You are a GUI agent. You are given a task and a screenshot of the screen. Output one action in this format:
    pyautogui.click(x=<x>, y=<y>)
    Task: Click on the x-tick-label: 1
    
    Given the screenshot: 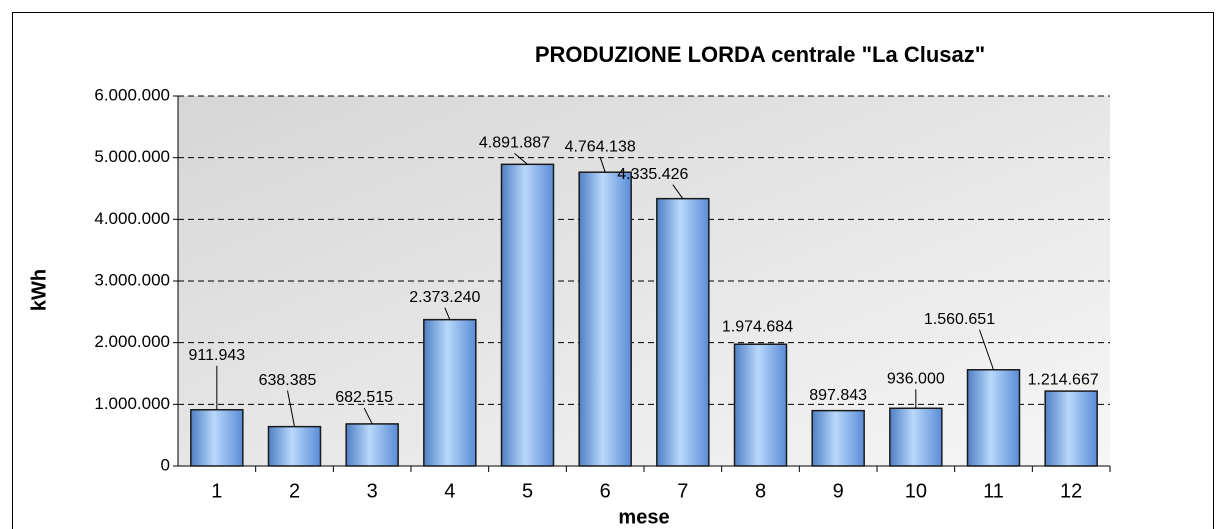 What is the action you would take?
    pyautogui.click(x=216, y=491)
    